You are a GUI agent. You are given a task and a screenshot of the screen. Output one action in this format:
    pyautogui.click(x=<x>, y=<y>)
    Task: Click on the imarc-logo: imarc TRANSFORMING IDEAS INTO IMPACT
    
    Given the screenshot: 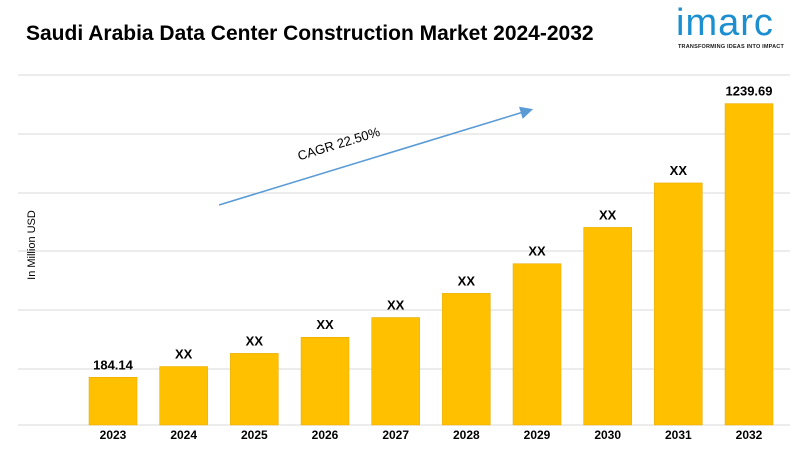 What is the action you would take?
    pyautogui.click(x=735, y=30)
    